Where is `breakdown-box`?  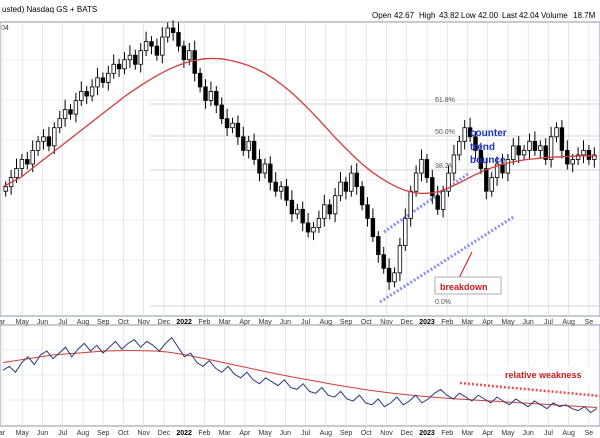 breakdown-box is located at coordinates (468, 285).